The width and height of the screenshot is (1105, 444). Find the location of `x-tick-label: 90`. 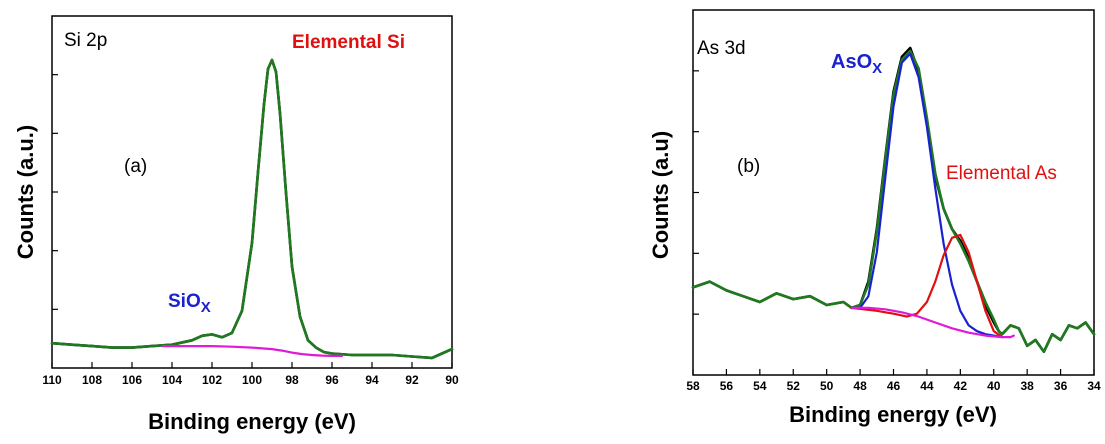

x-tick-label: 90 is located at coordinates (452, 380).